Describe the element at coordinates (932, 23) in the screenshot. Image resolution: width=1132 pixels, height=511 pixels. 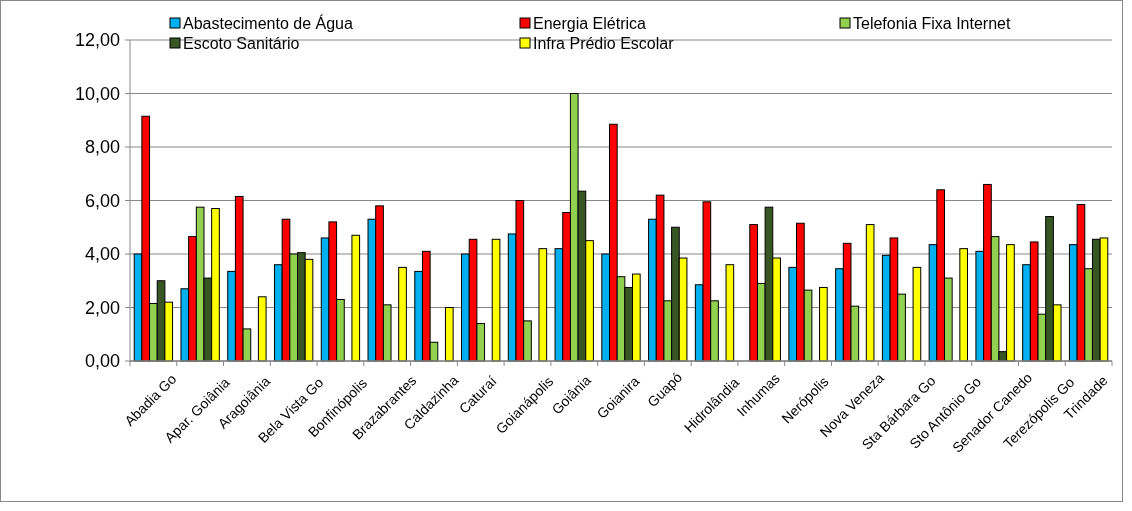
I see `legend-label: Telefonia Fixa Internet` at that location.